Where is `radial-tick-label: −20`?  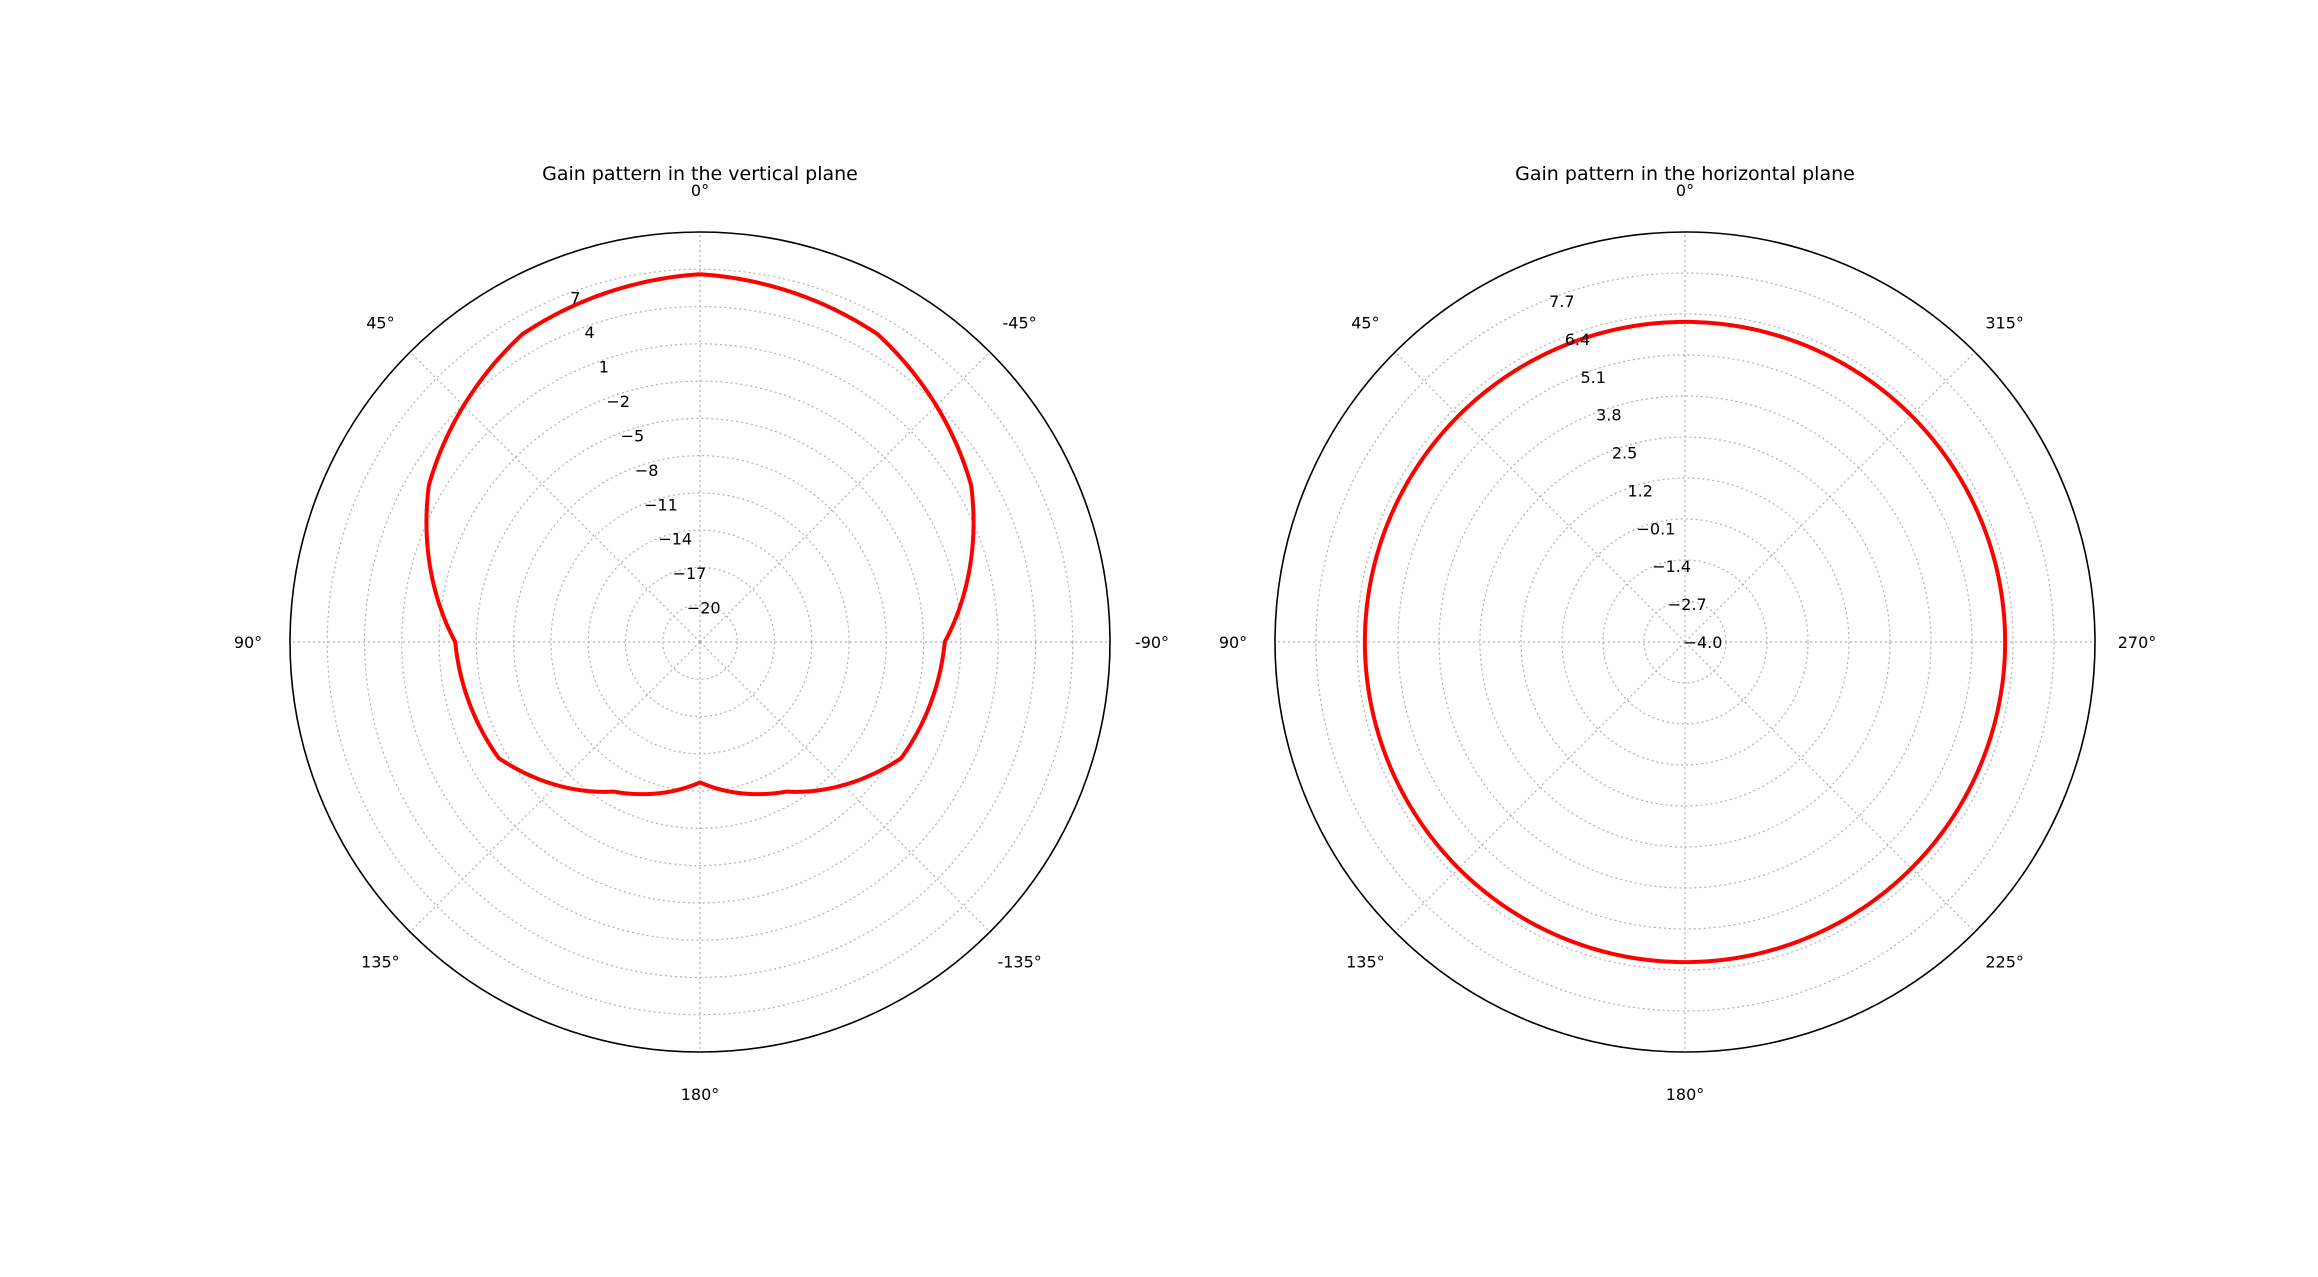 radial-tick-label: −20 is located at coordinates (704, 608).